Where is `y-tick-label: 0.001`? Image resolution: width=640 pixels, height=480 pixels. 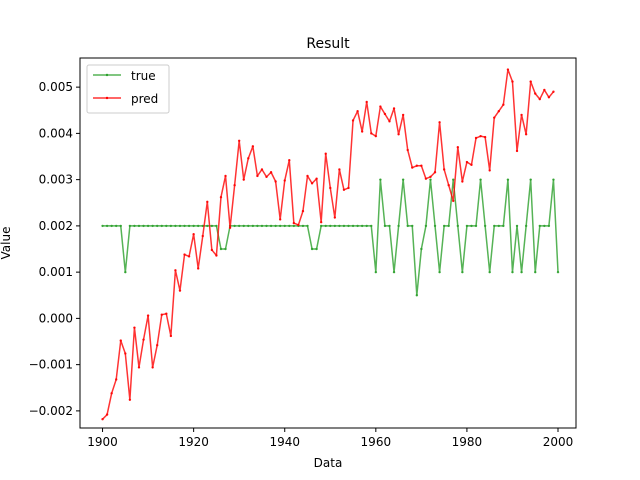
y-tick-label: 0.001 is located at coordinates (56, 272).